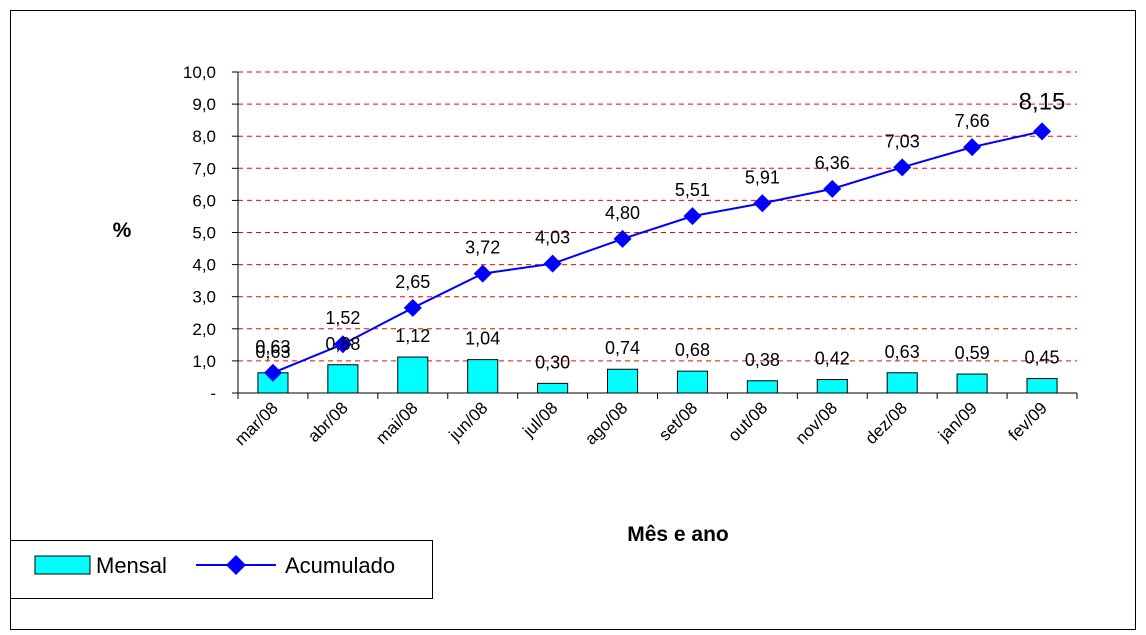 The width and height of the screenshot is (1146, 635). I want to click on bar-data-label: 0,30, so click(552, 362).